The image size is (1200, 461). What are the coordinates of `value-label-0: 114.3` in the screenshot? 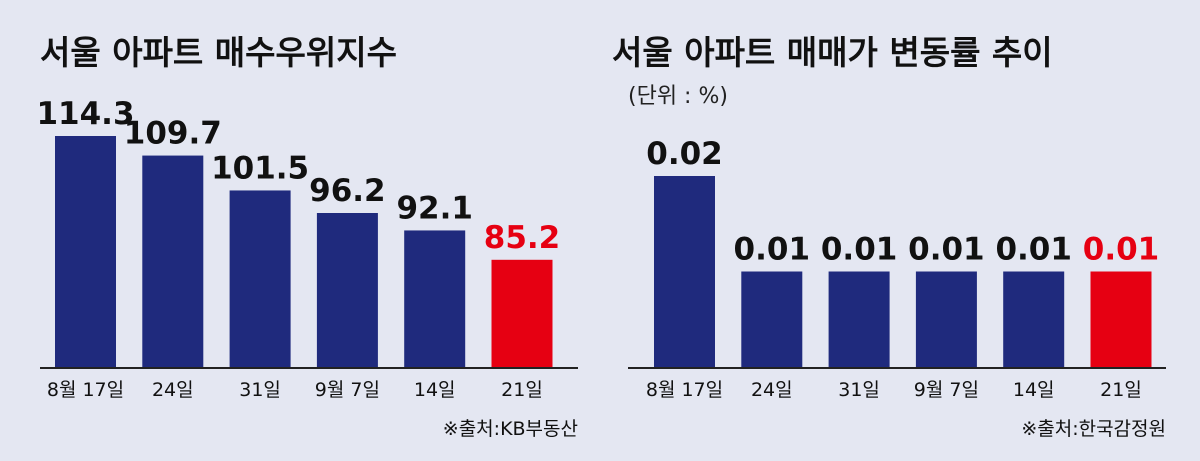 It's located at (85, 114).